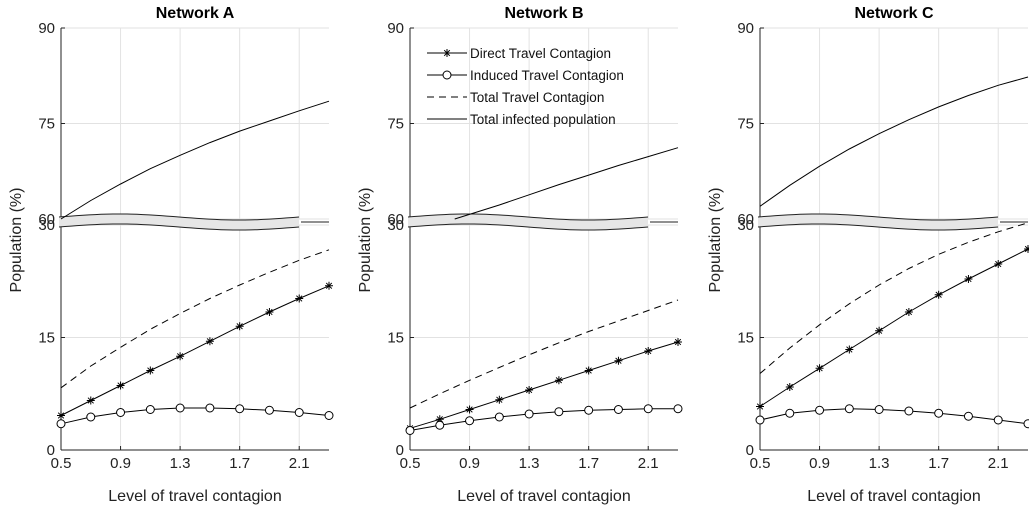 This screenshot has width=1029, height=510. Describe the element at coordinates (894, 13) in the screenshot. I see `chart-title: Network C` at that location.